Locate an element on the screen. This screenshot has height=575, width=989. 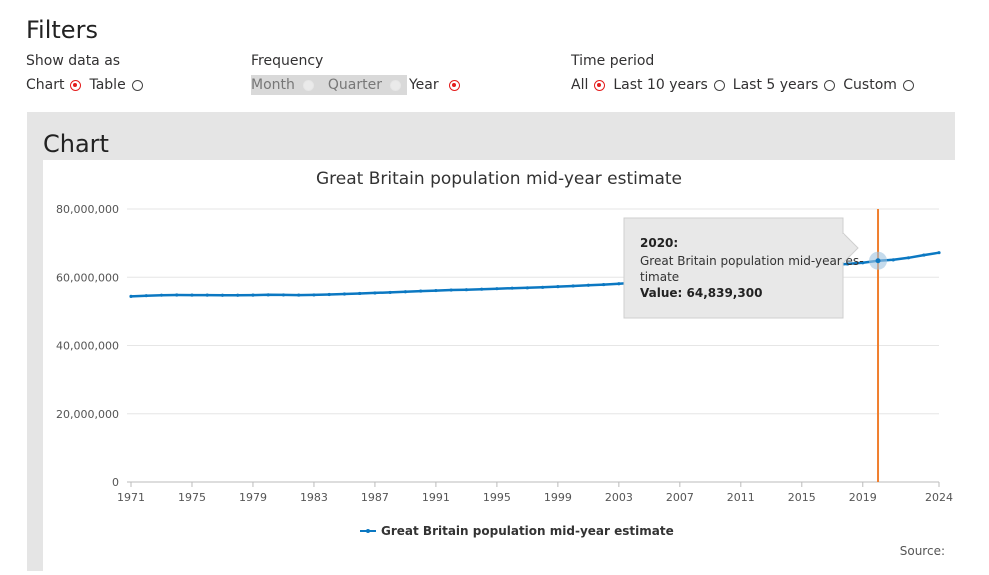
x-tick-label: 1983 is located at coordinates (314, 497).